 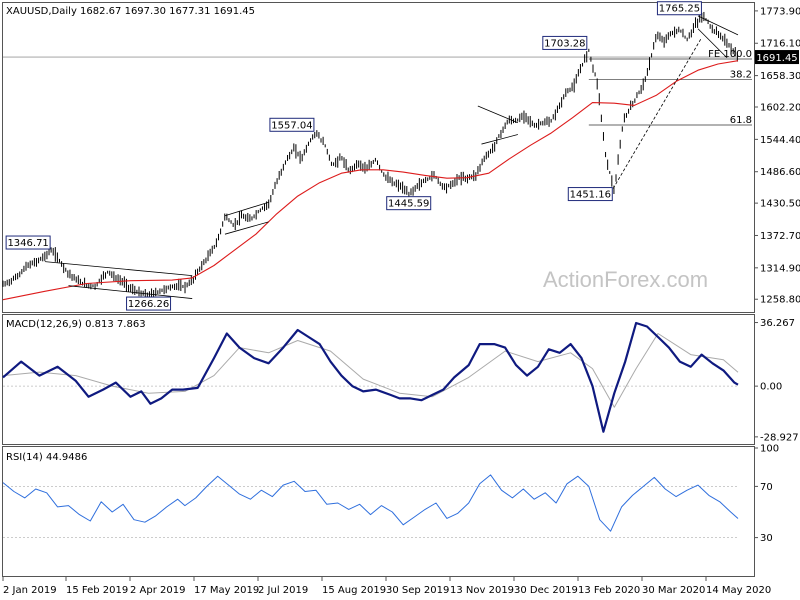 What do you see at coordinates (780, 172) in the screenshot?
I see `price-y-tick: 1486.60` at bounding box center [780, 172].